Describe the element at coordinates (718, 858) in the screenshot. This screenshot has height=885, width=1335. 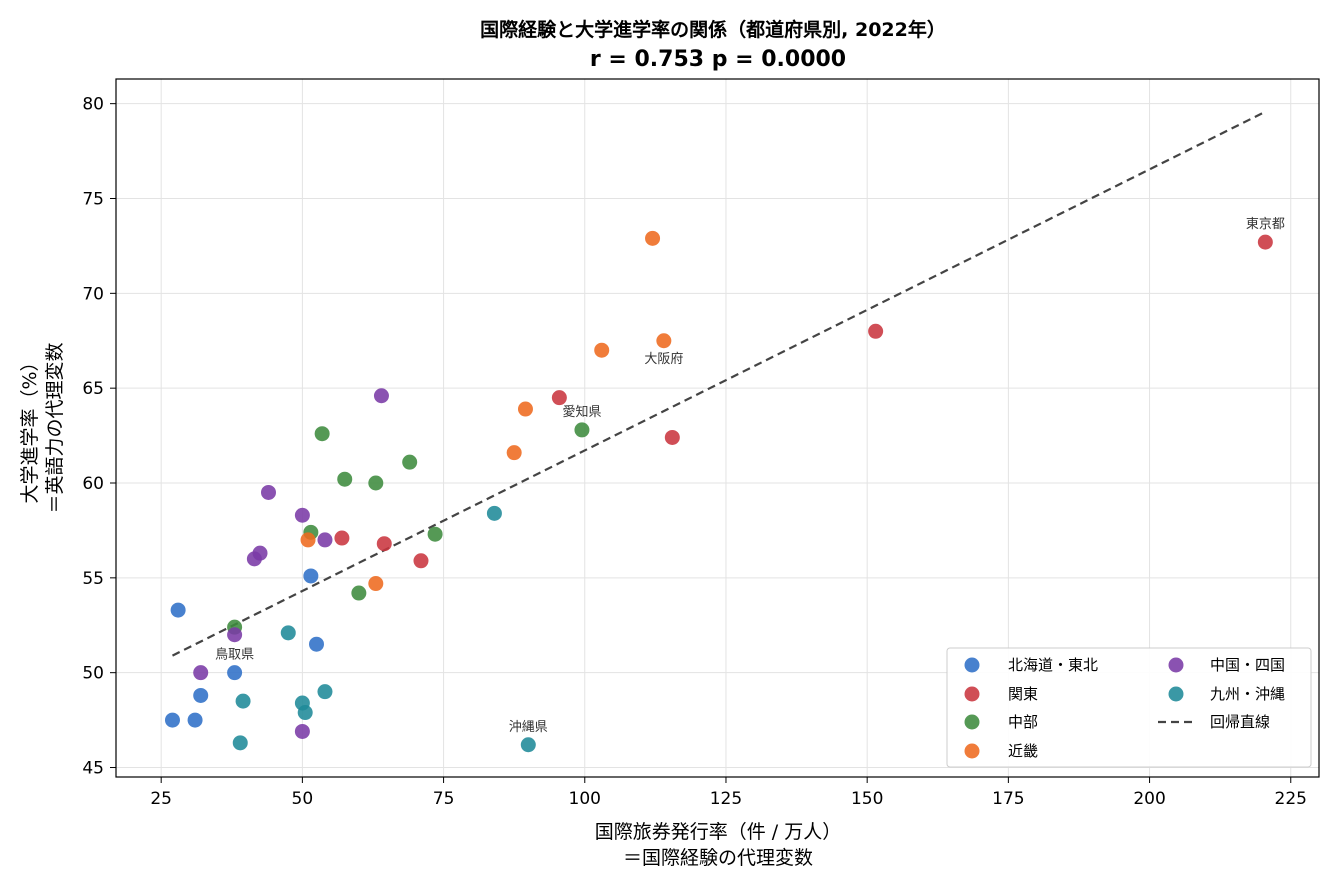
I see `x-axis-label-sub: ＝国際経験の代理変数` at that location.